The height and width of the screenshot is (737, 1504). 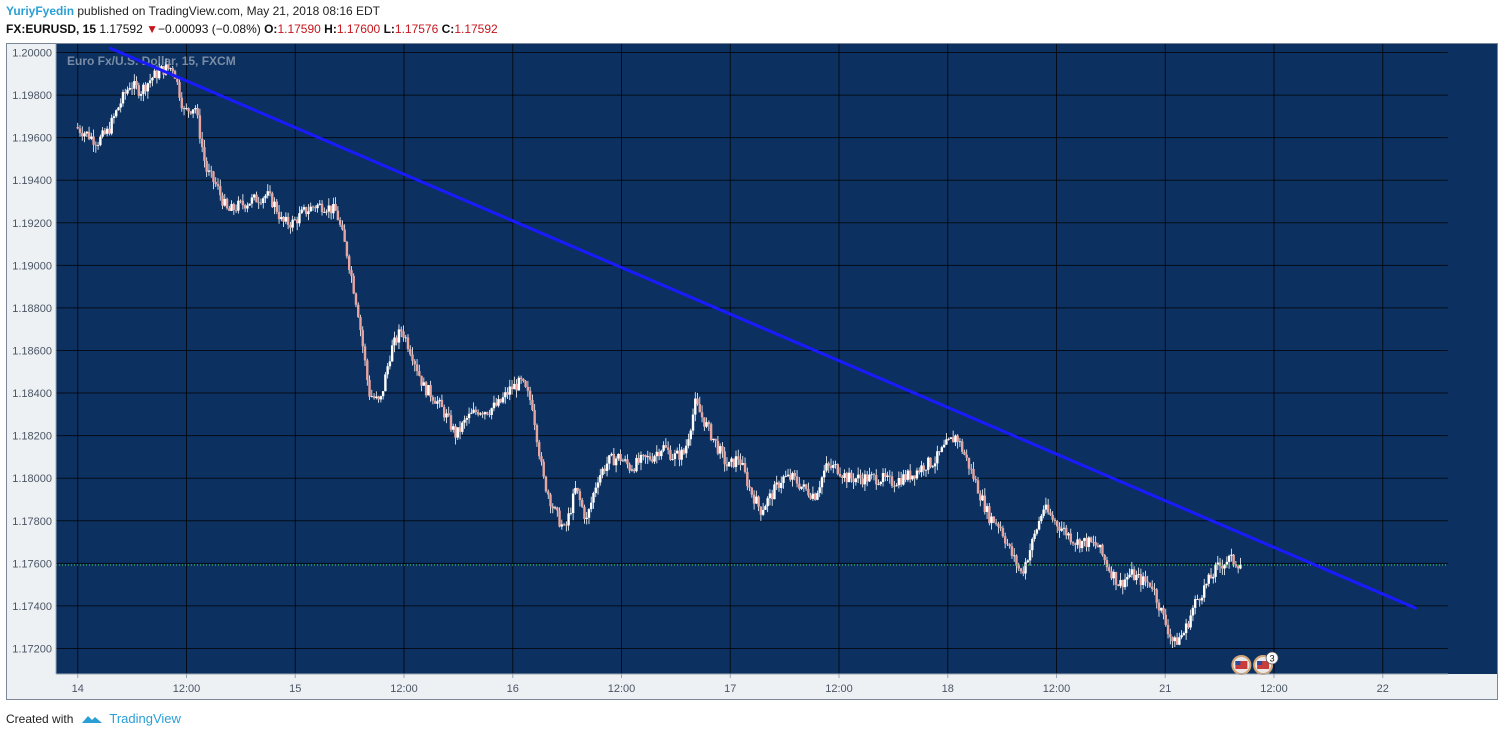 I want to click on event-markers: 3, so click(x=1255, y=663).